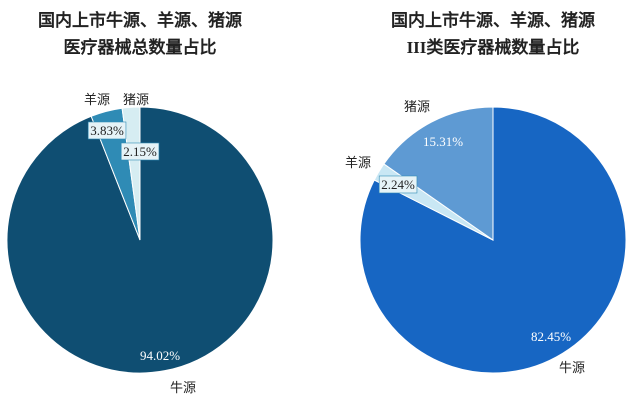 This screenshot has height=404, width=640. What do you see at coordinates (493, 47) in the screenshot?
I see `chart-title: III类医疗器械数量占比` at bounding box center [493, 47].